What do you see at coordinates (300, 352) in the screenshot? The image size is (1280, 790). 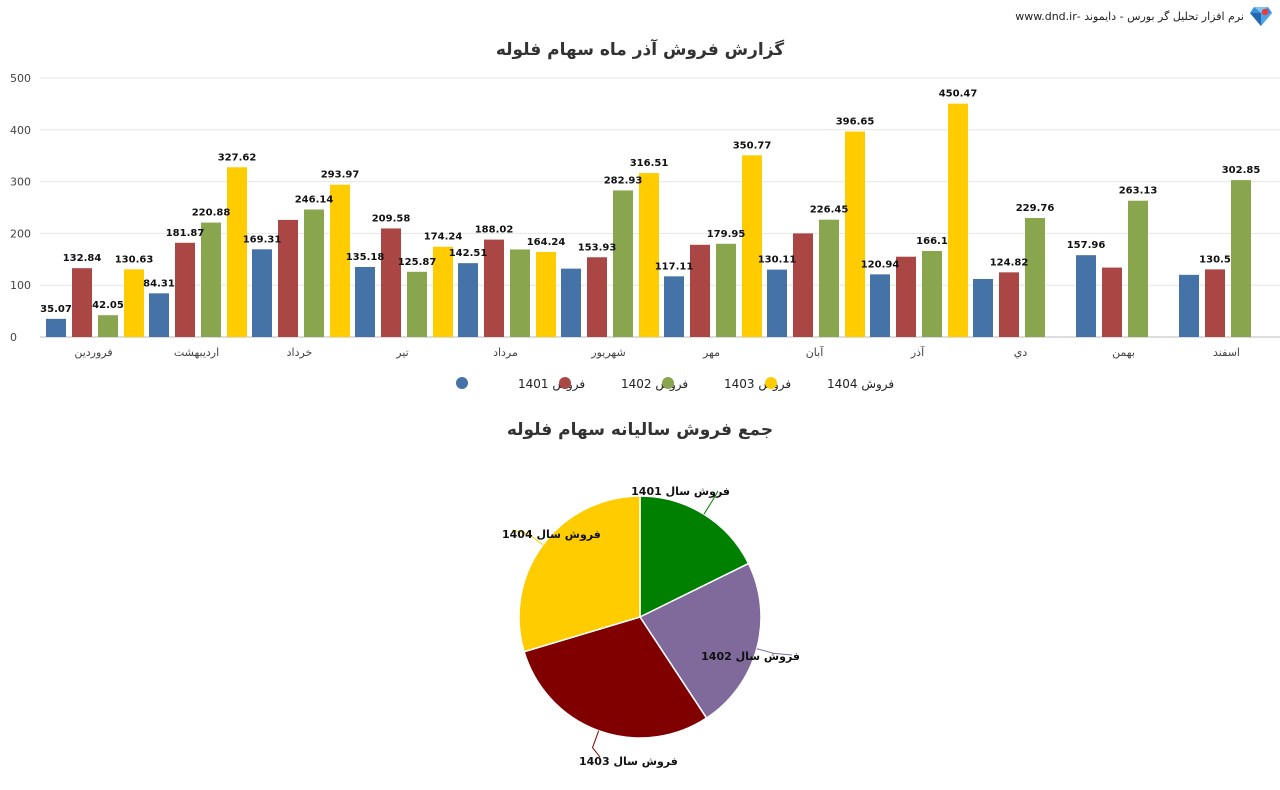 I see `x-tick-label: خرداد` at bounding box center [300, 352].